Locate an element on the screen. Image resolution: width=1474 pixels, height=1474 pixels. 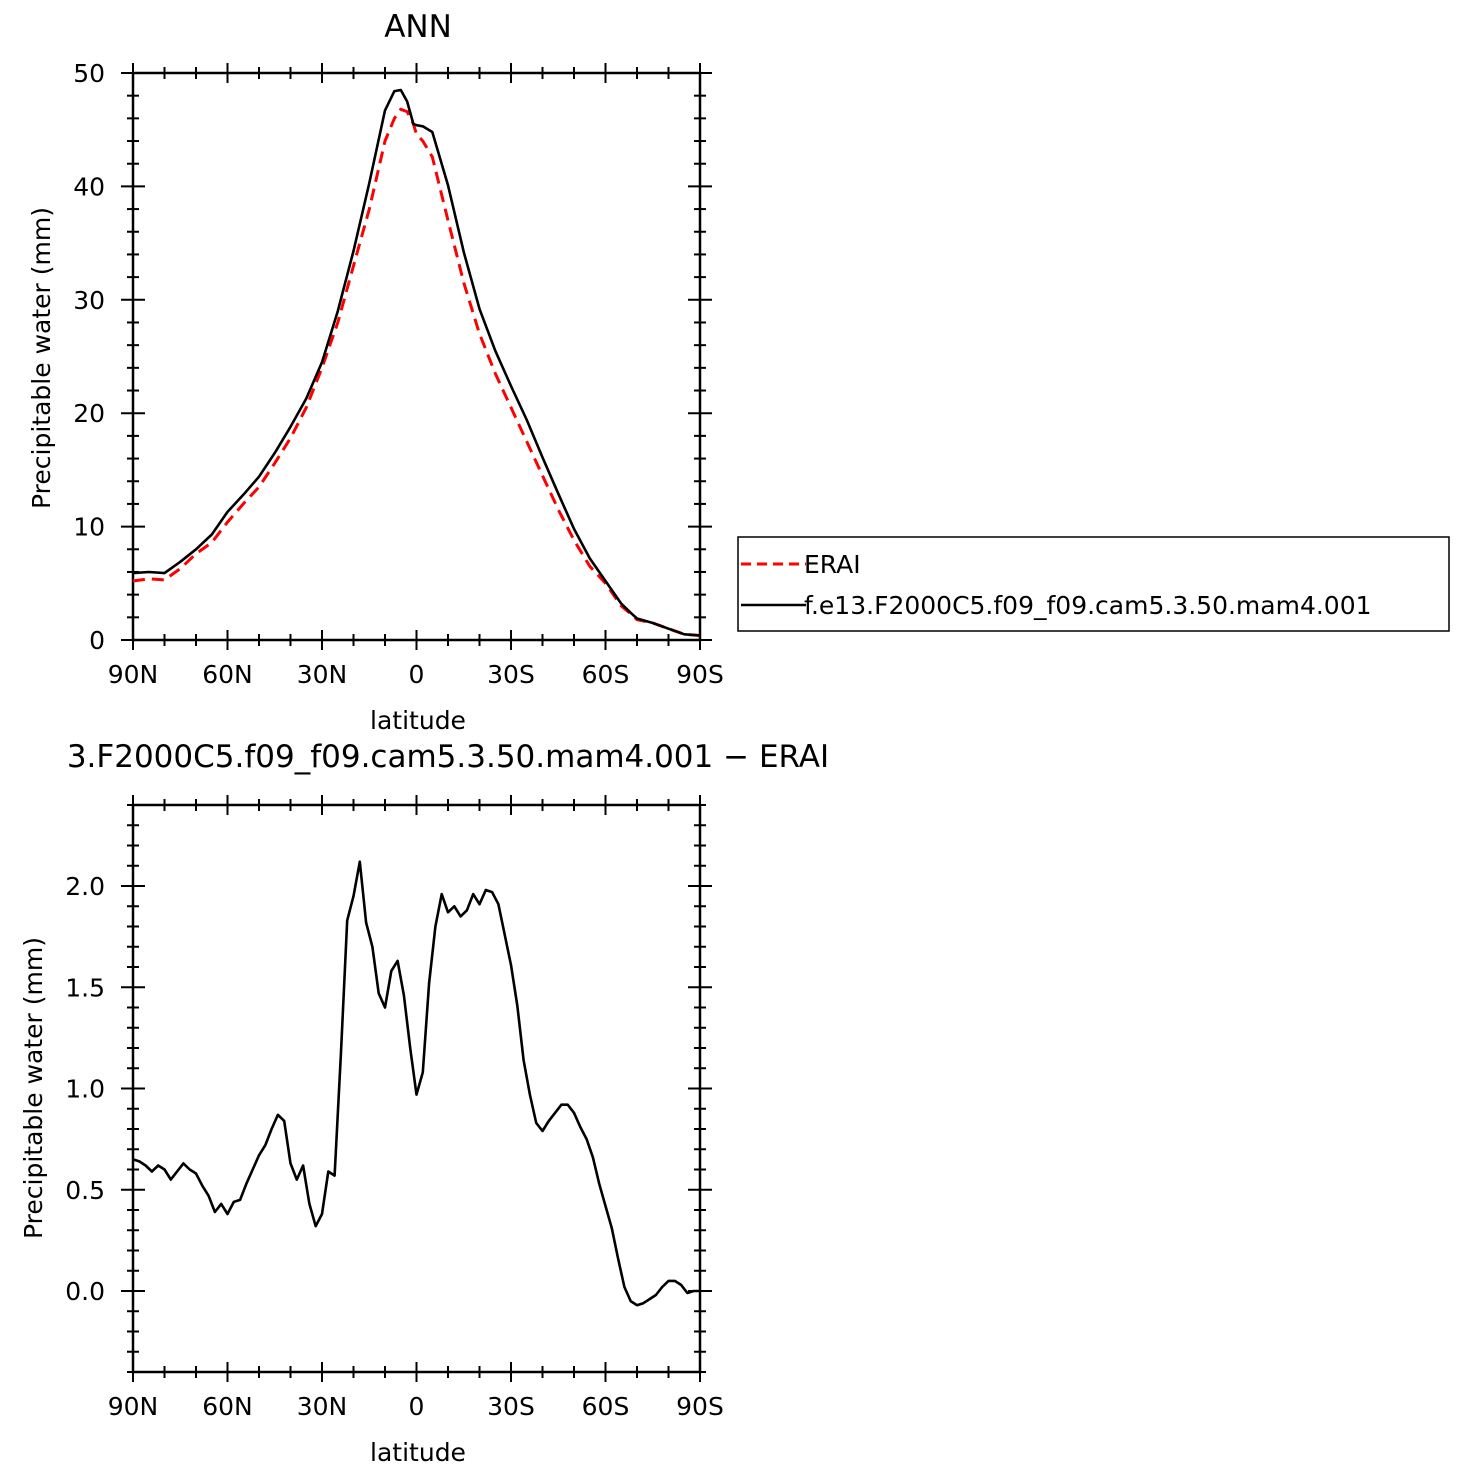
top-chart-y-tick-label: 40 is located at coordinates (89, 186).